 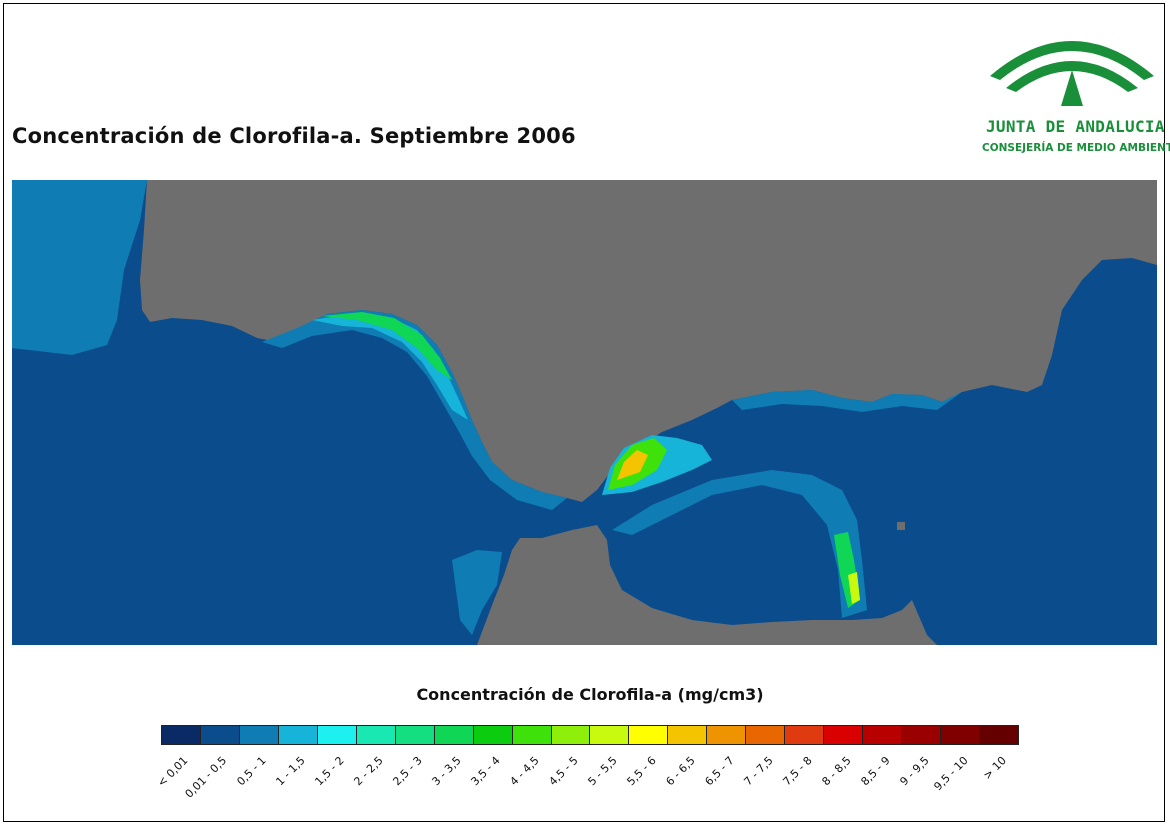 I want to click on legend-label: 7,5 - 8, so click(x=797, y=771).